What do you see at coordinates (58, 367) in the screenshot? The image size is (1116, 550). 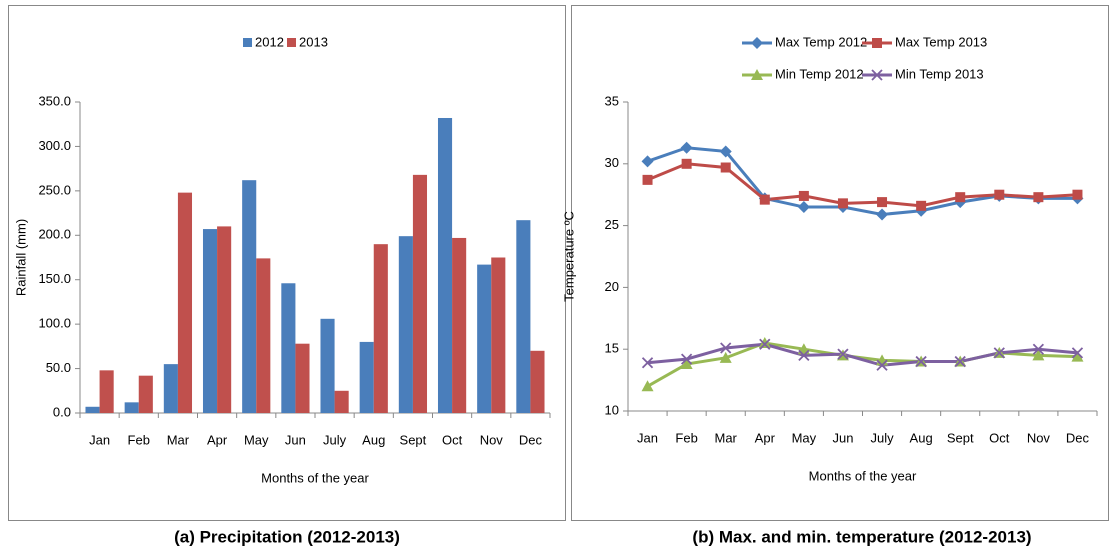 I see `y-tick-label: 50.0` at bounding box center [58, 367].